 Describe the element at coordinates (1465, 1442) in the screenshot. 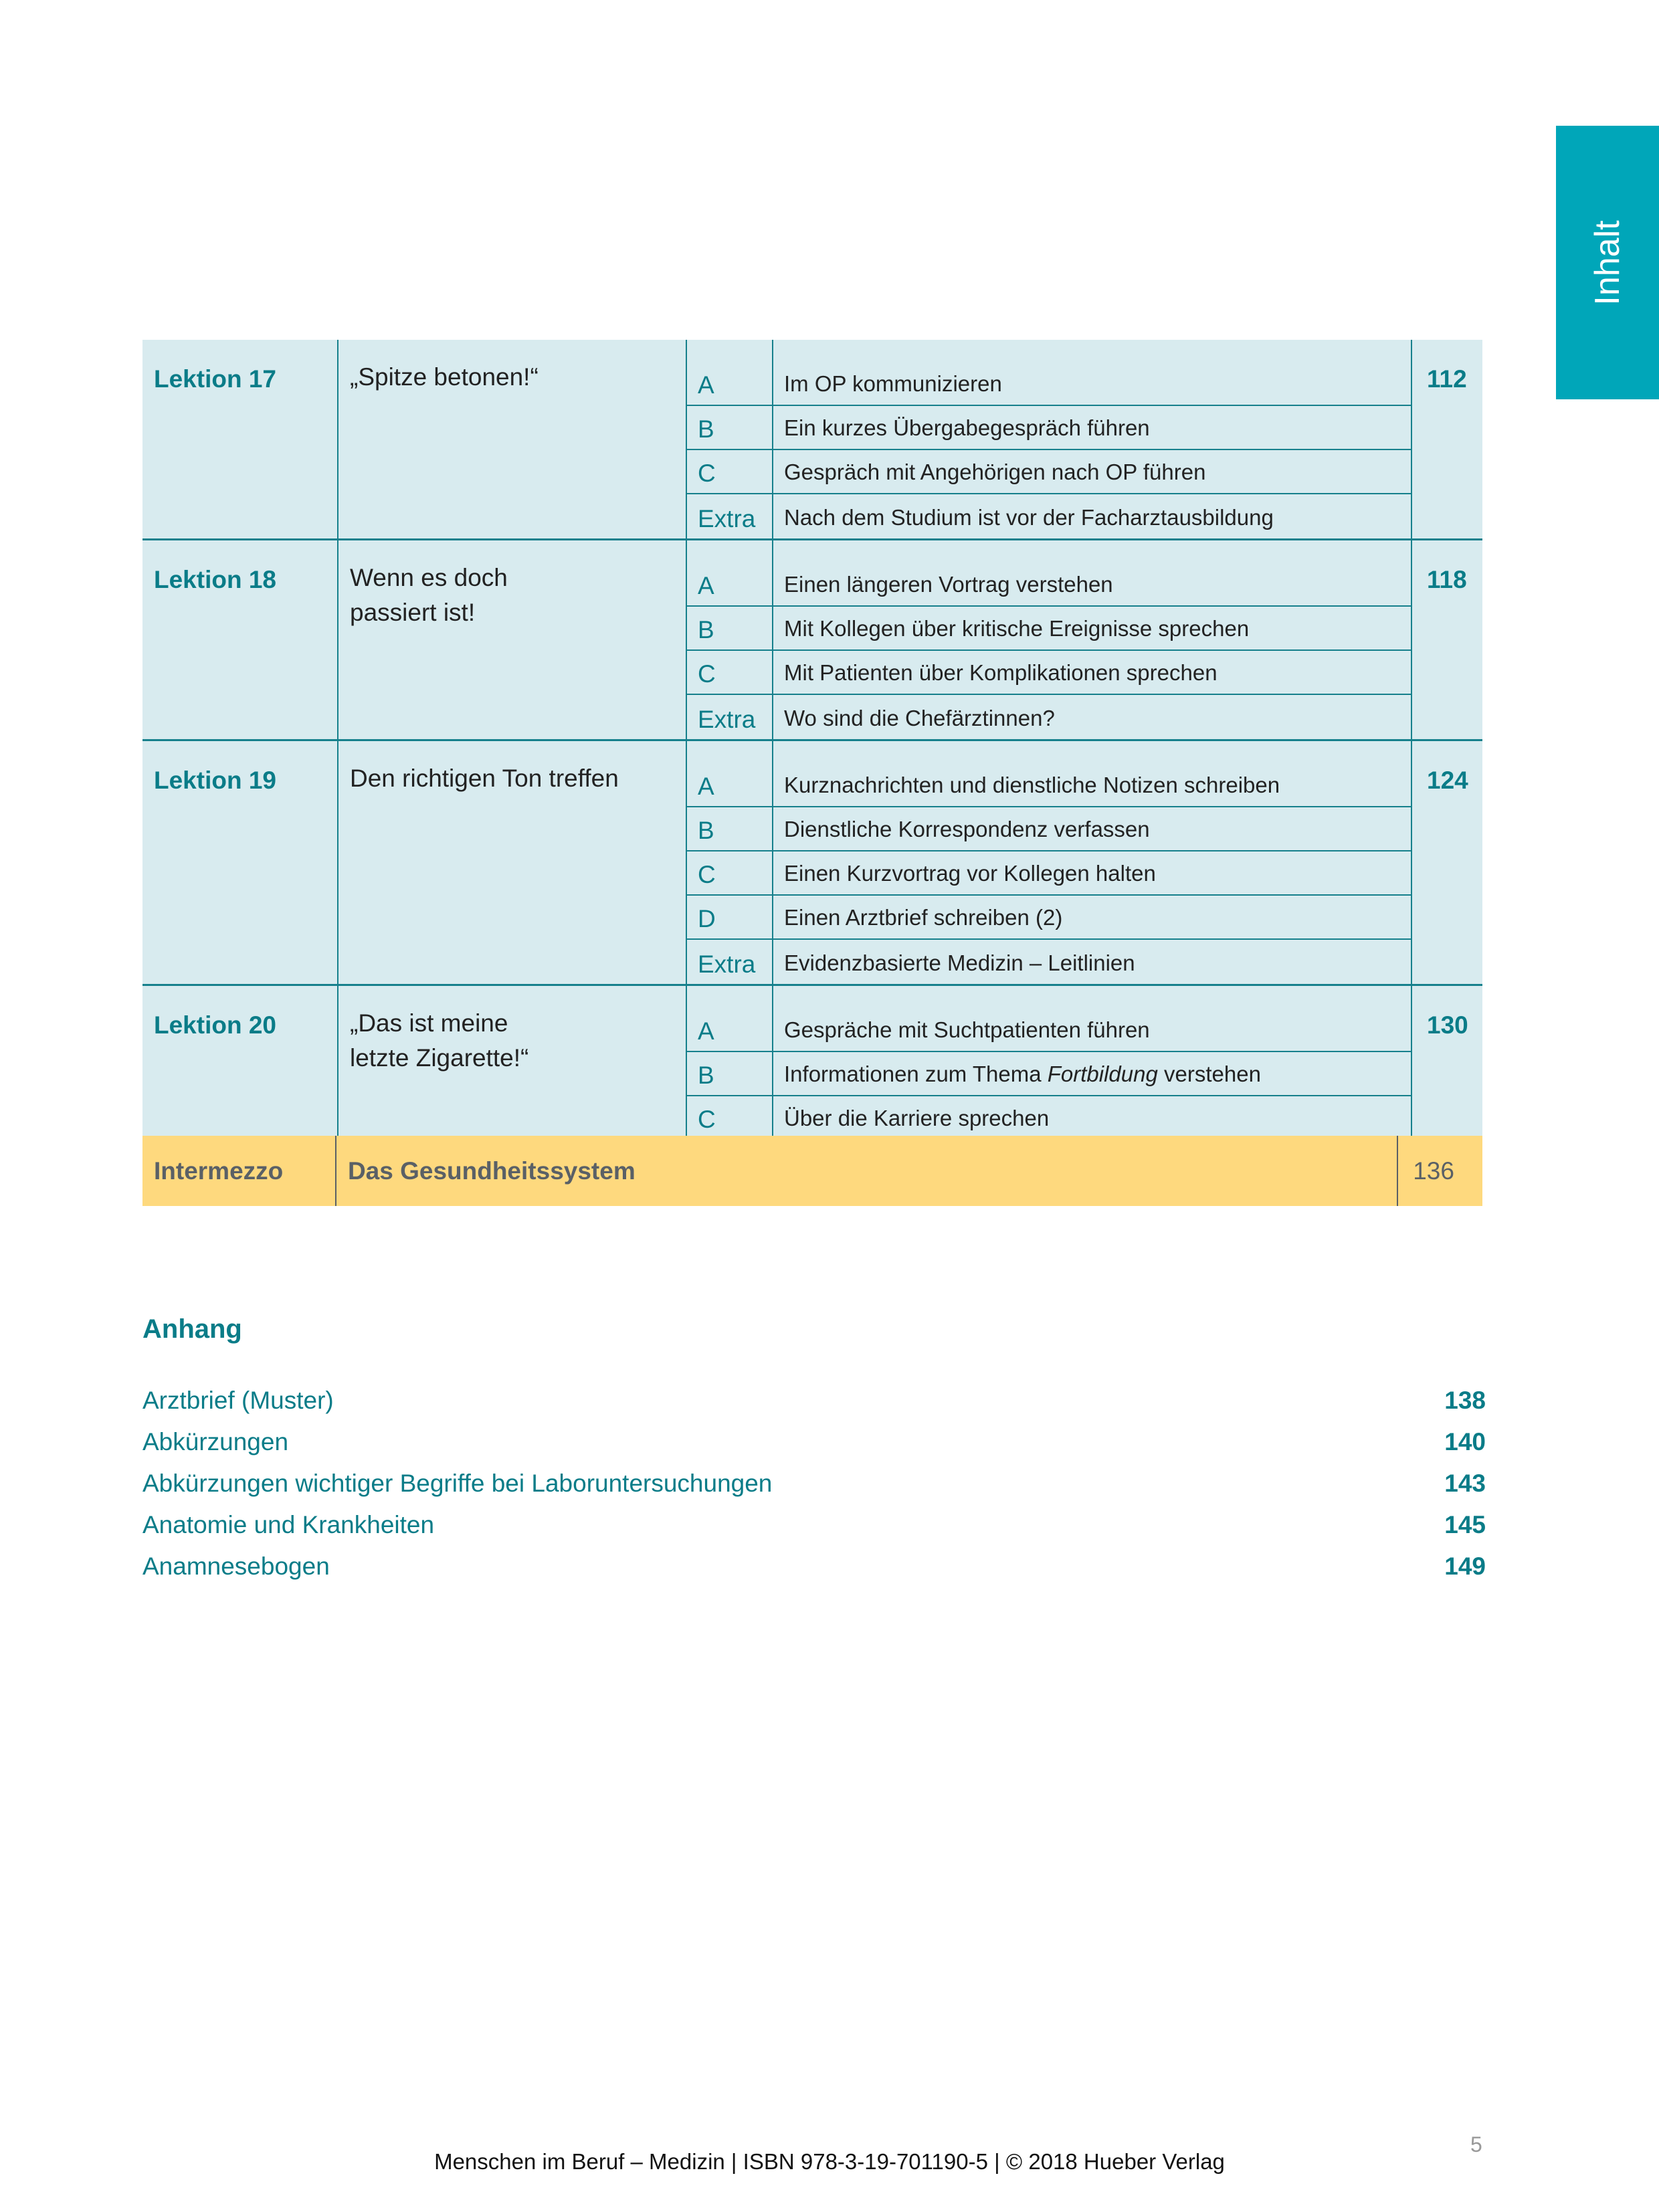

I see `appendix-item-page: 140` at that location.